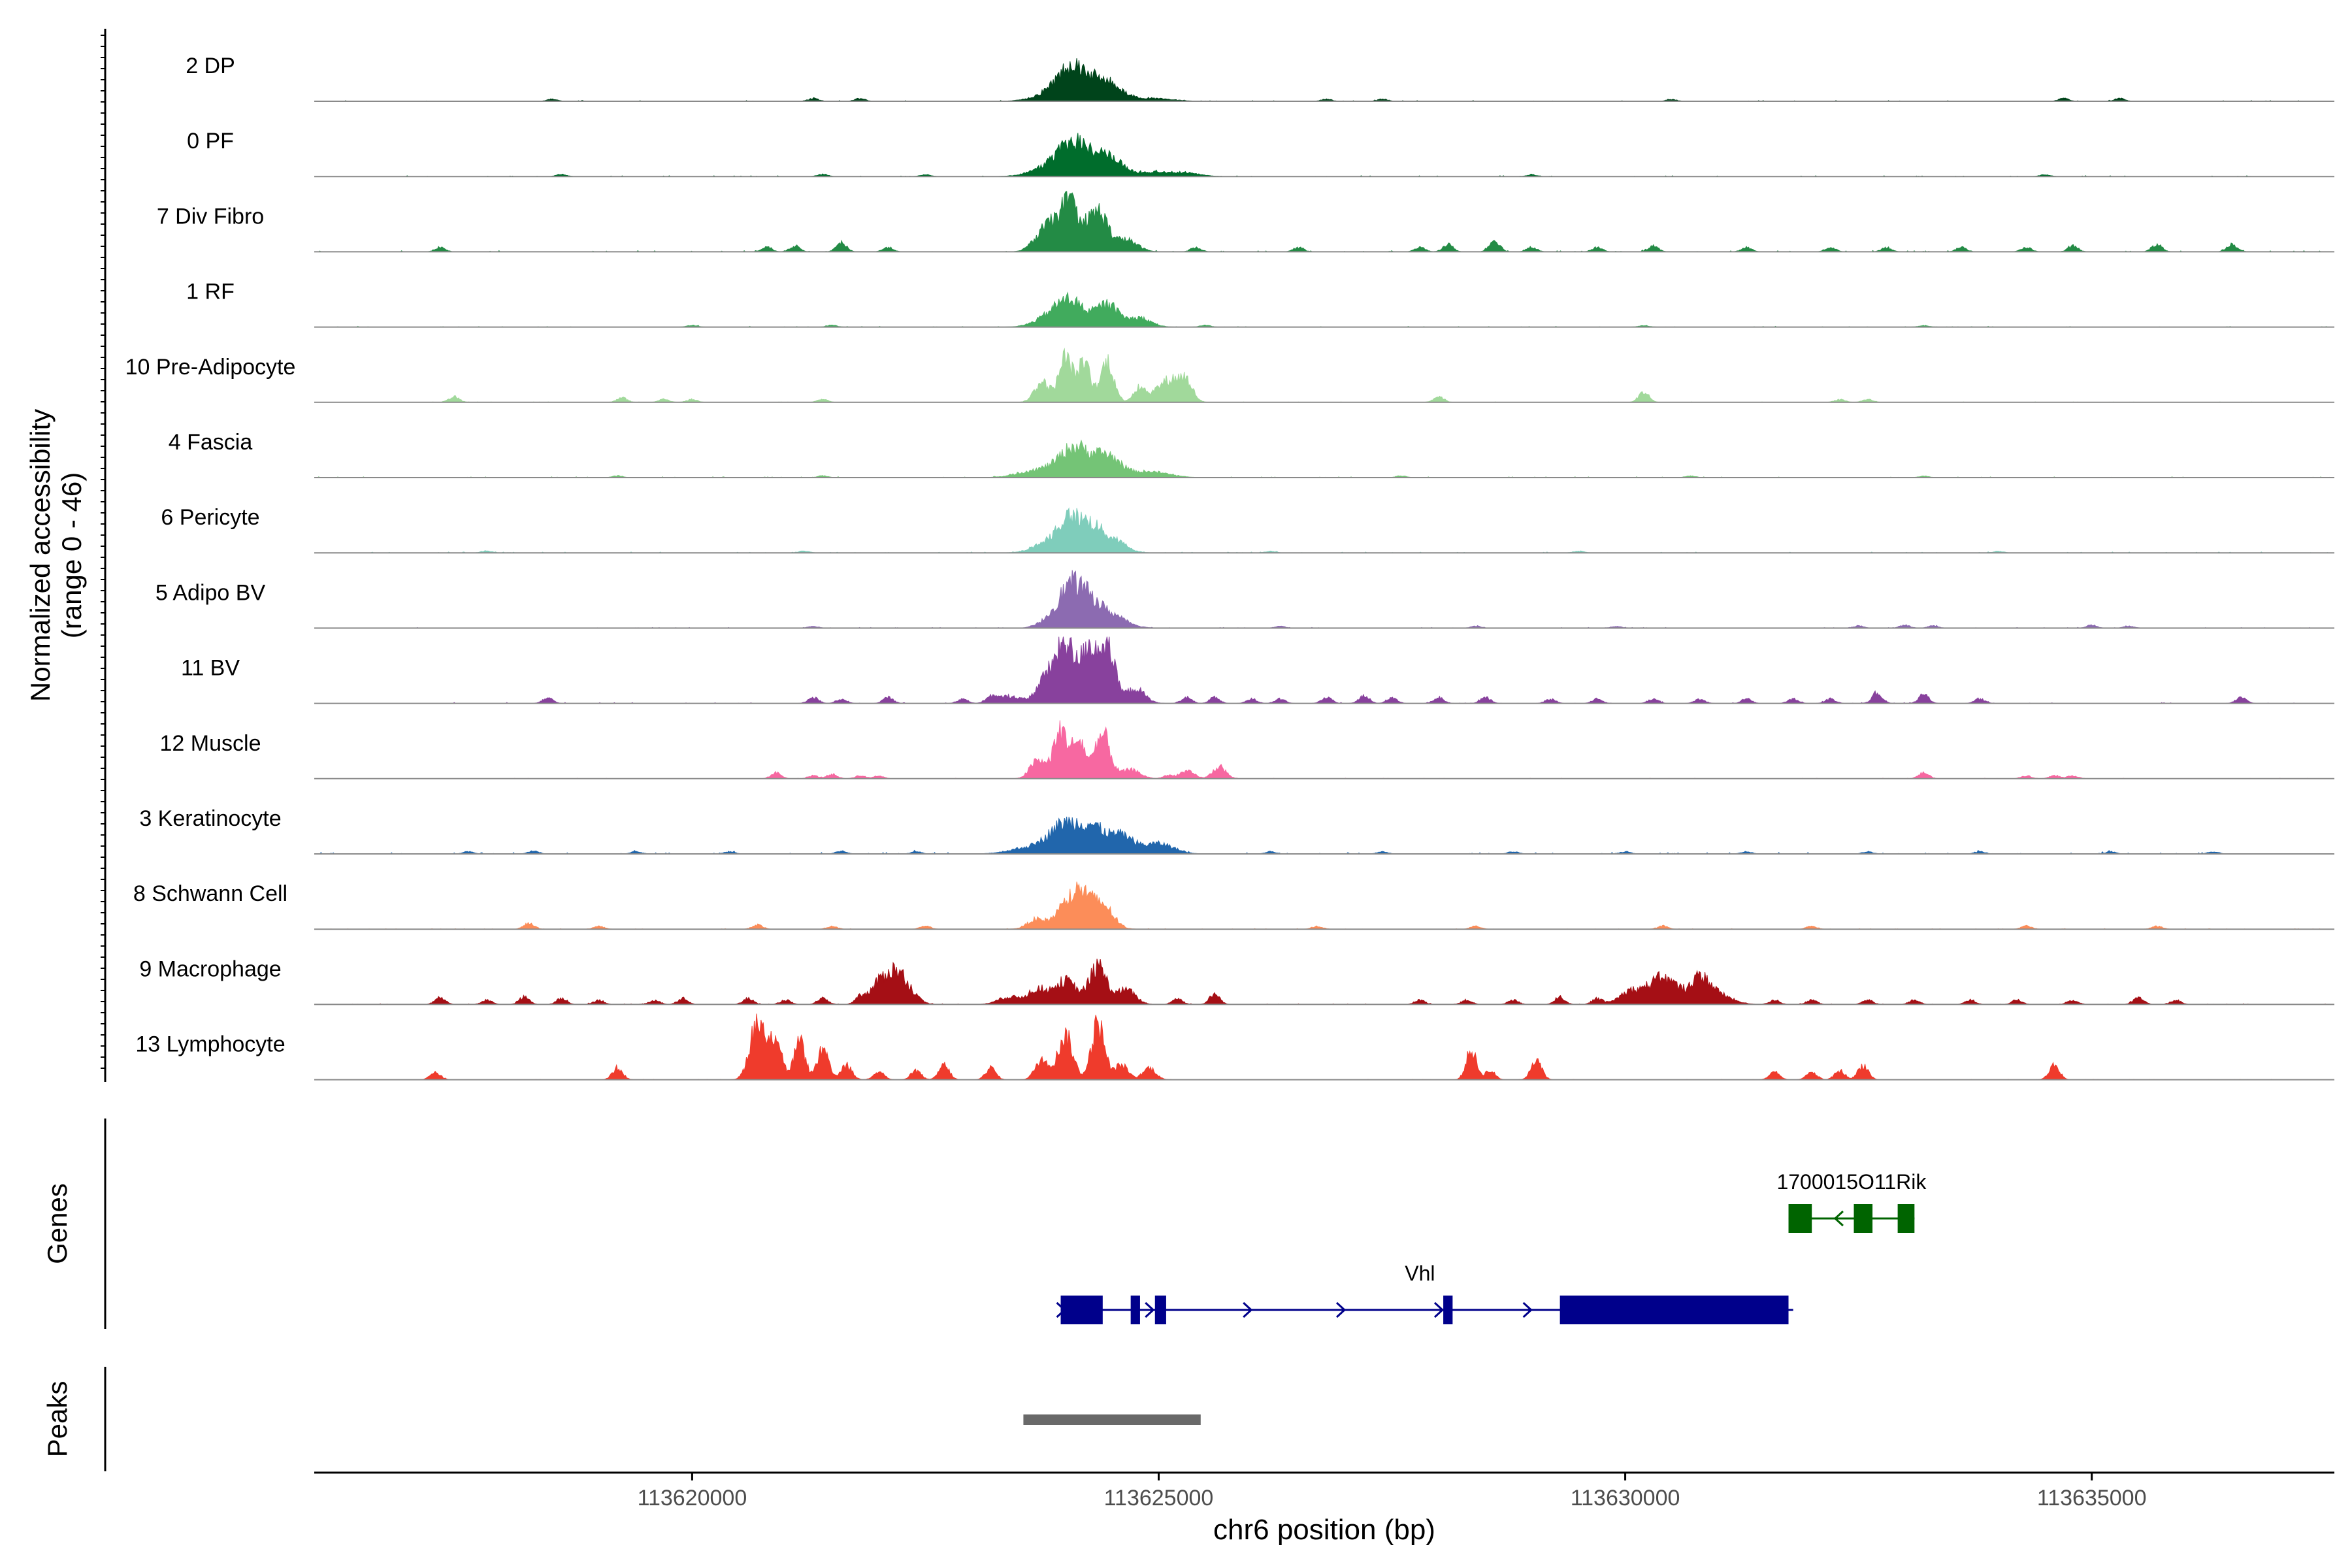 The width and height of the screenshot is (2352, 1568). What do you see at coordinates (210, 818) in the screenshot?
I see `track-11-label: 3 Keratinocyte` at bounding box center [210, 818].